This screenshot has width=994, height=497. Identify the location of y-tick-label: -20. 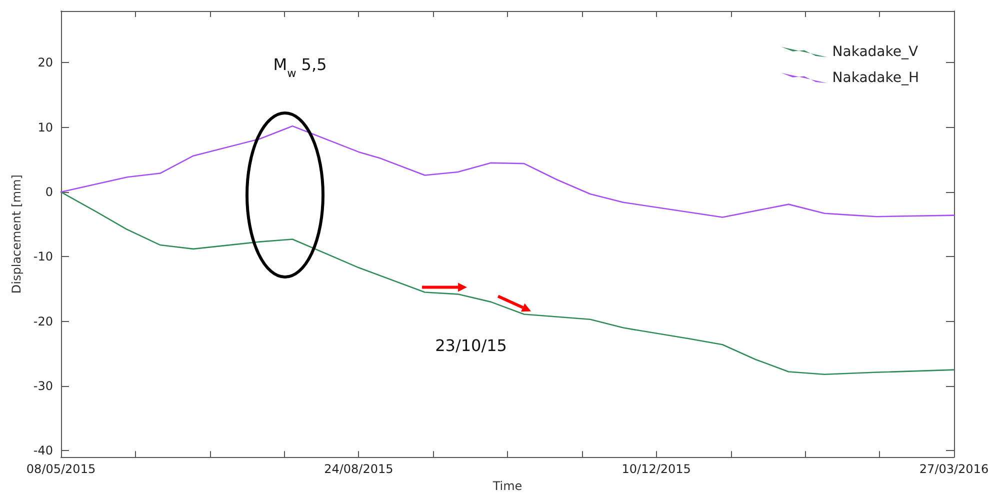
(43, 321).